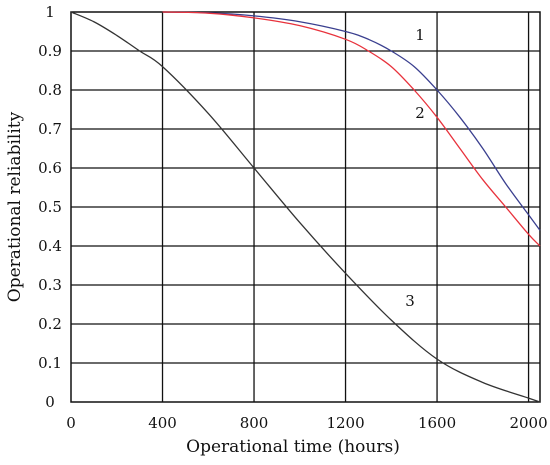 This screenshot has width=550, height=465. Describe the element at coordinates (293, 447) in the screenshot. I see `x-axis-title: Operational time (hours)` at that location.